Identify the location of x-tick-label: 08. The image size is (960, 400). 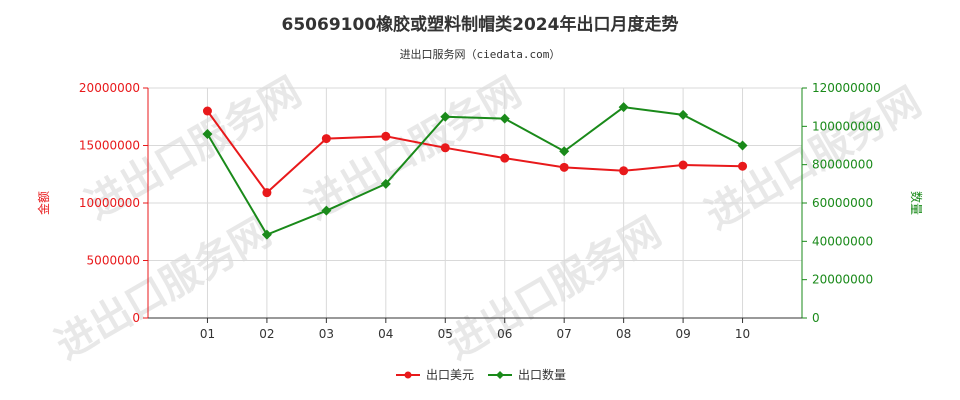
(623, 334).